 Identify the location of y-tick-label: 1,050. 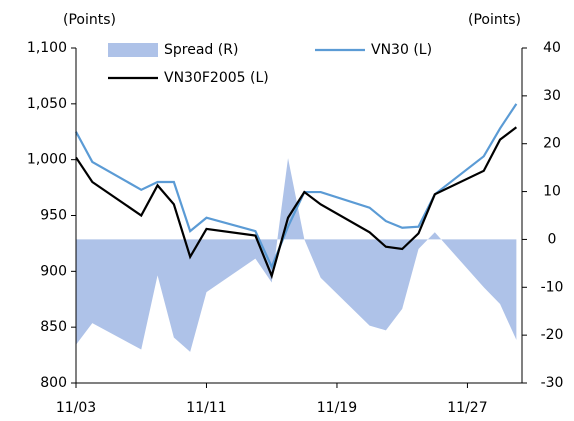
(47, 104).